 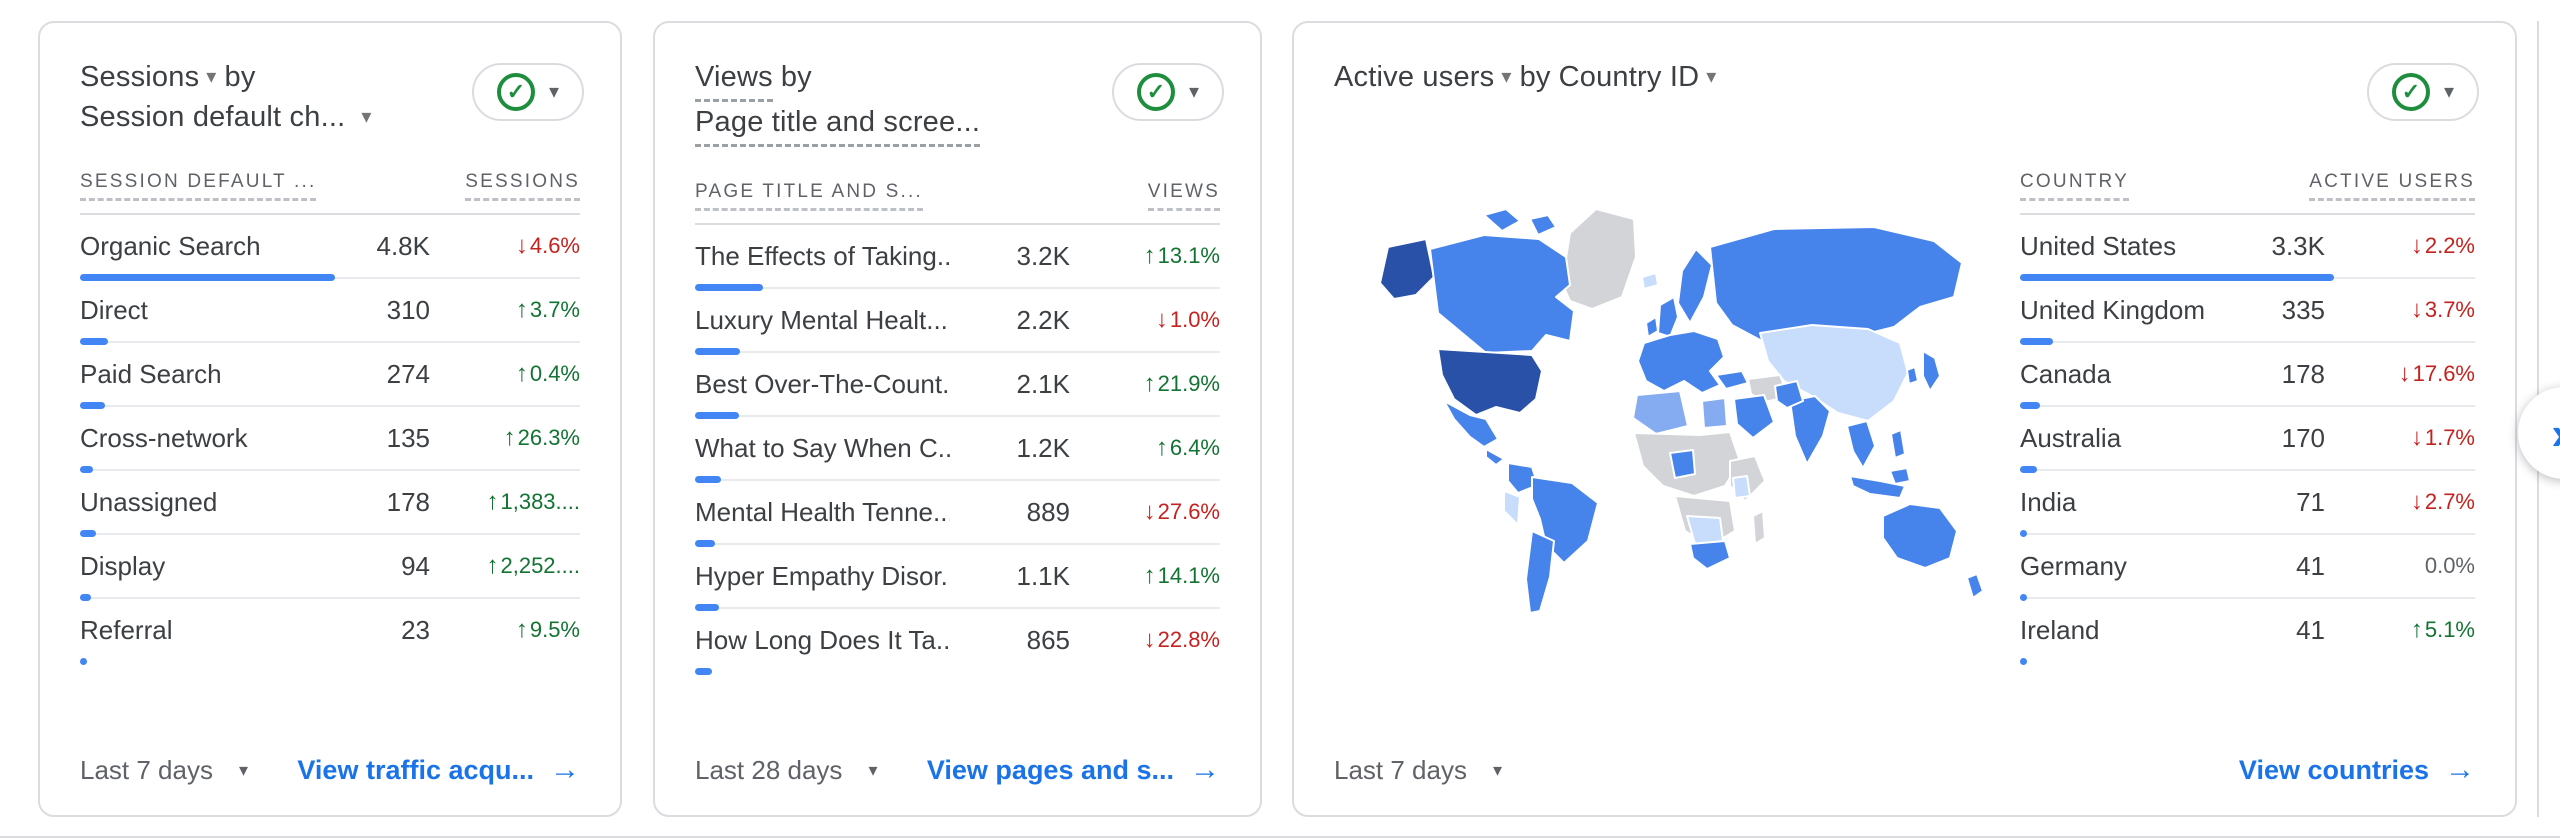 I want to click on column-header-dimension: COUNTRY, so click(x=2074, y=186).